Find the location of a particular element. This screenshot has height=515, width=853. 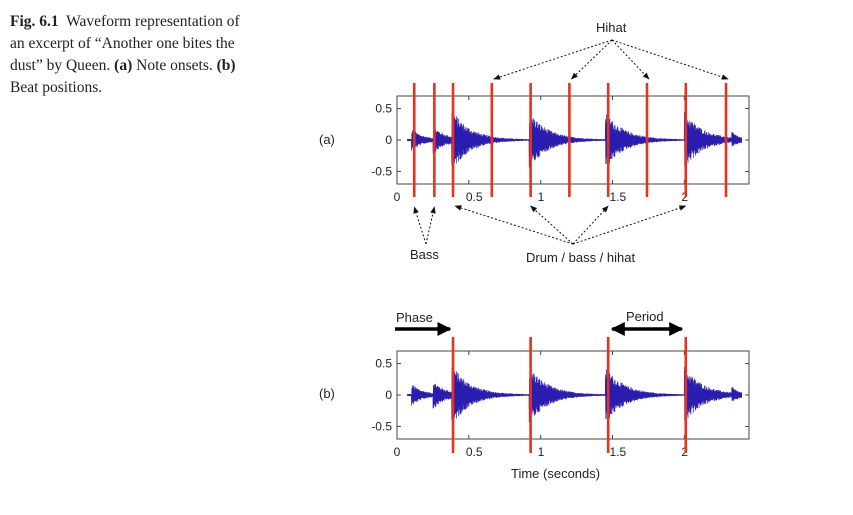

caption-b-label: (b) is located at coordinates (226, 65).